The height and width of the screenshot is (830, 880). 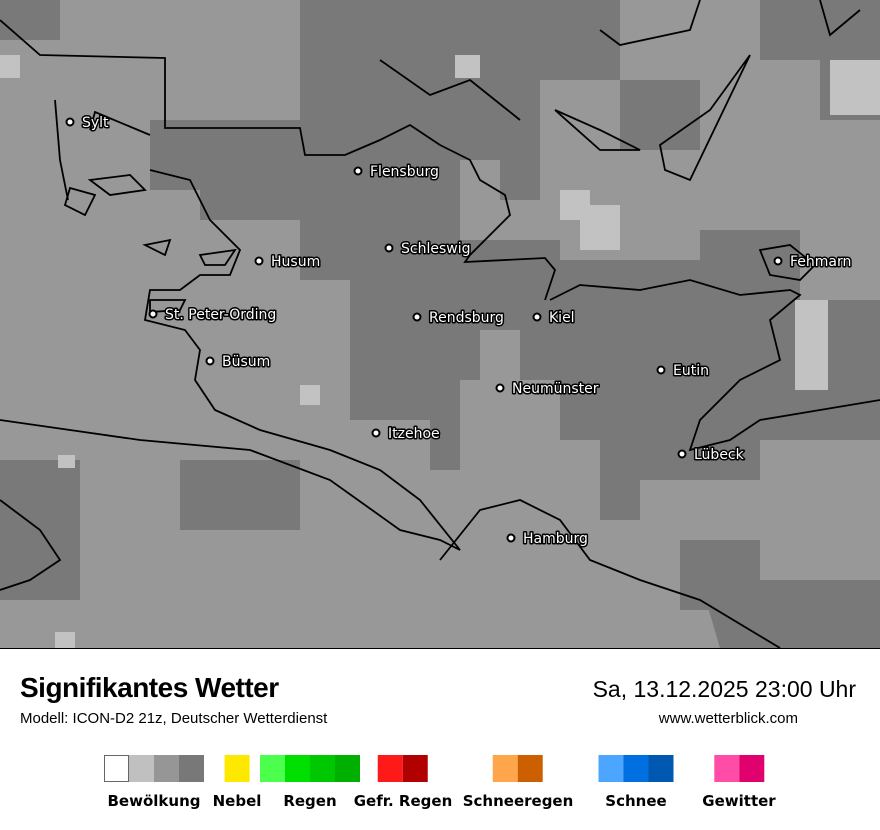 What do you see at coordinates (295, 262) in the screenshot?
I see `city-label: Husum` at bounding box center [295, 262].